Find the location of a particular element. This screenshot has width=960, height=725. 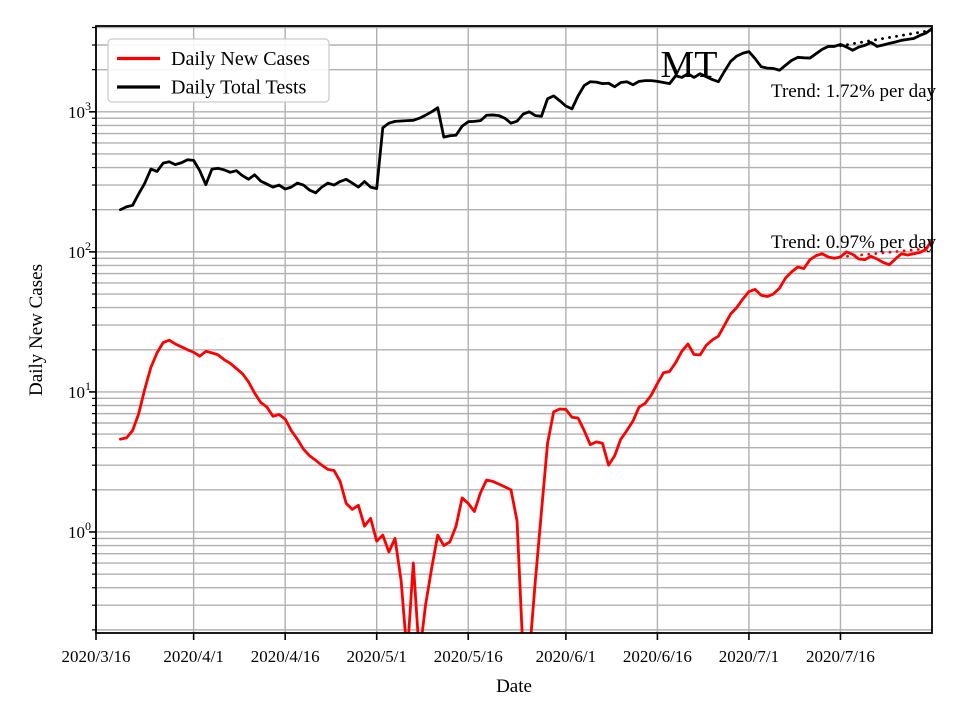

y-tick-label: 10⁰ is located at coordinates (79, 530).